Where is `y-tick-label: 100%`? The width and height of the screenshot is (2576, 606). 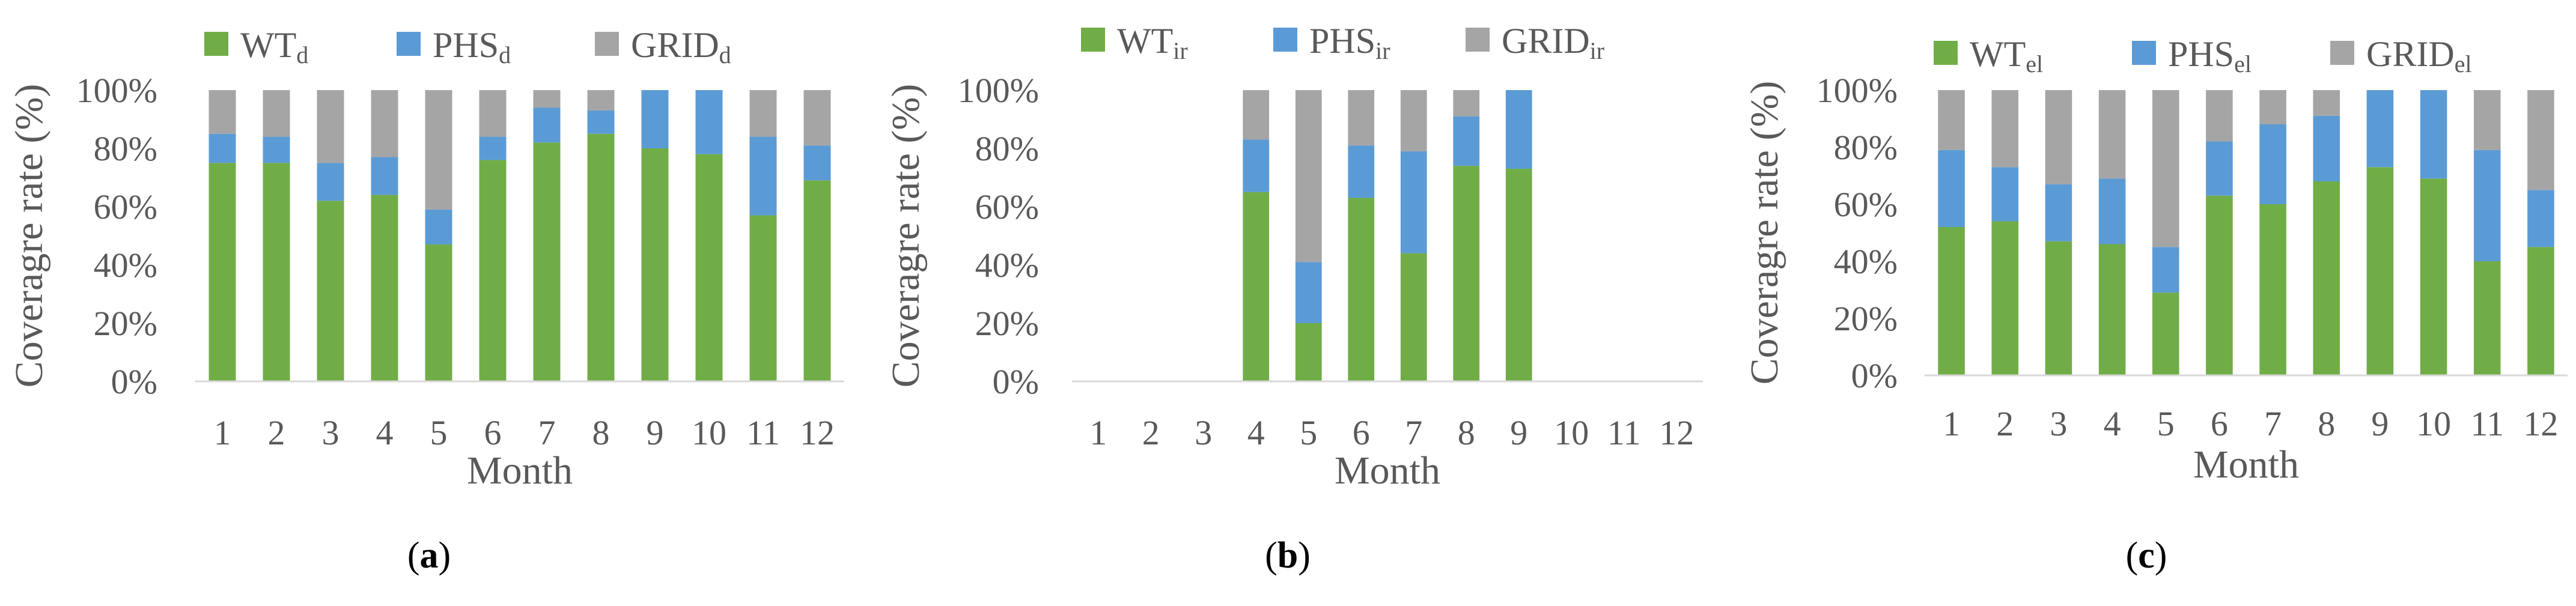
y-tick-label: 100% is located at coordinates (998, 90).